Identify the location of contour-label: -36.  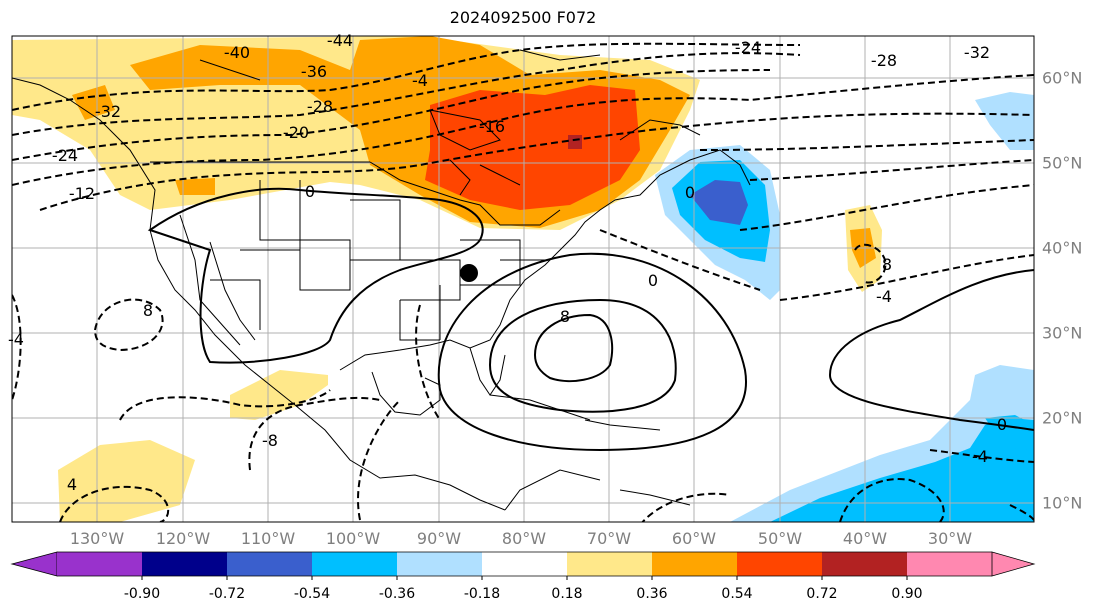
(314, 71).